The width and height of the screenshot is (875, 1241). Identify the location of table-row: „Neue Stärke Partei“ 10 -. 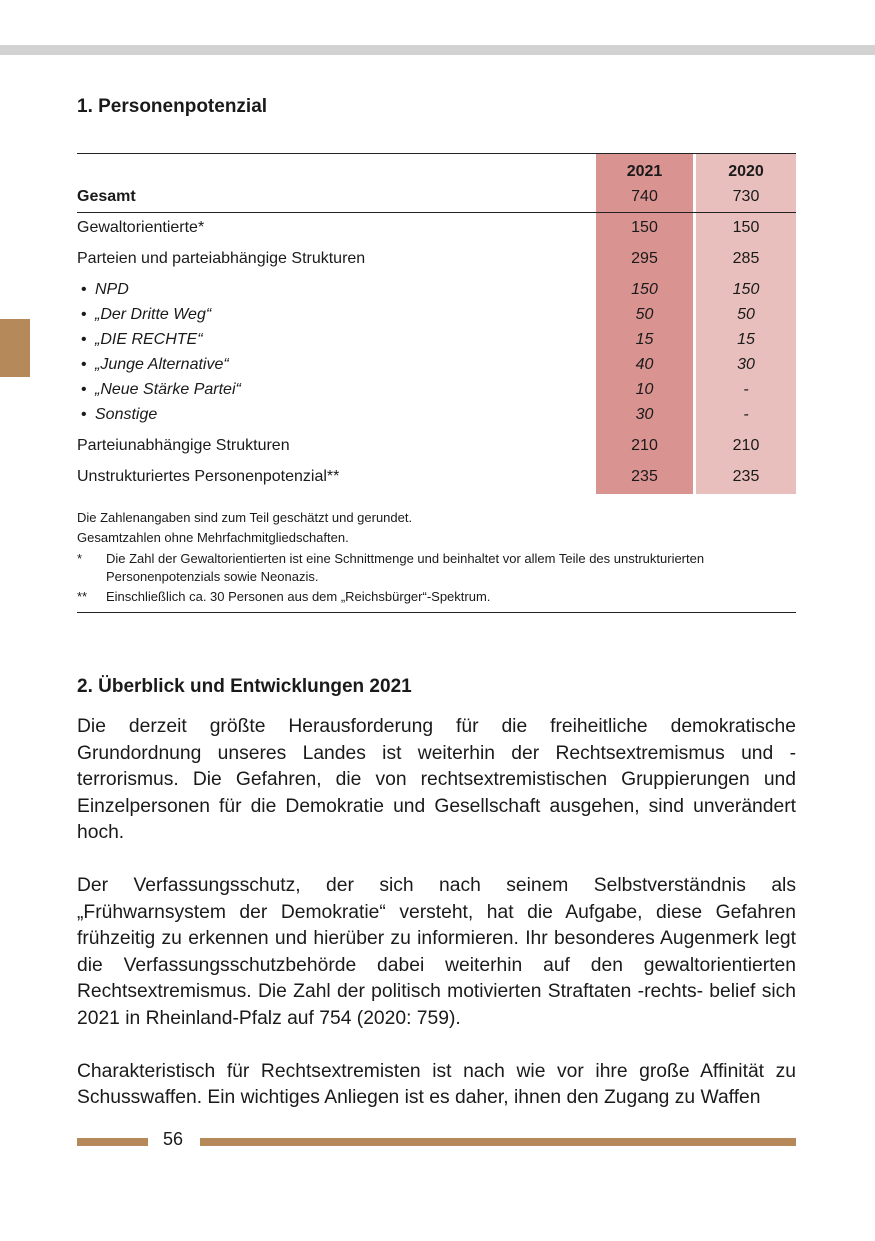
(436, 390).